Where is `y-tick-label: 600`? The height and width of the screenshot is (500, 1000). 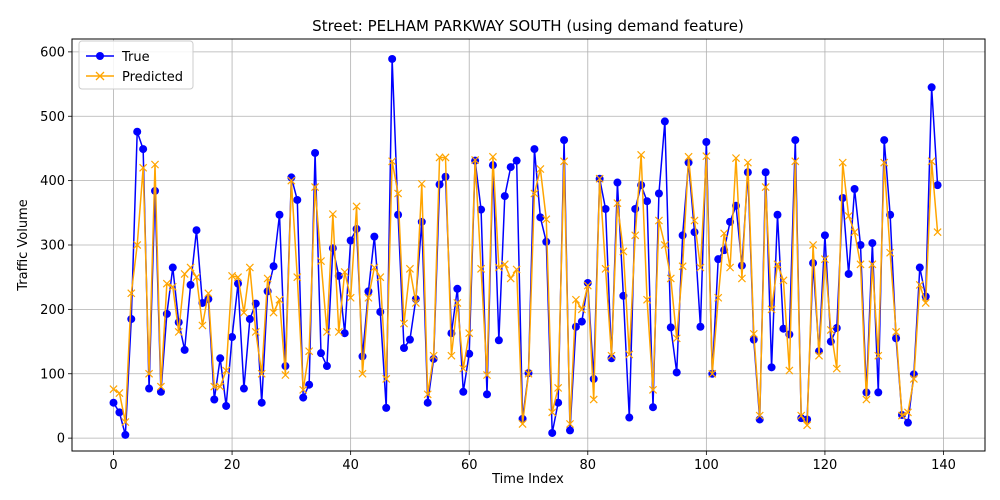
y-tick-label: 600 is located at coordinates (52, 52).